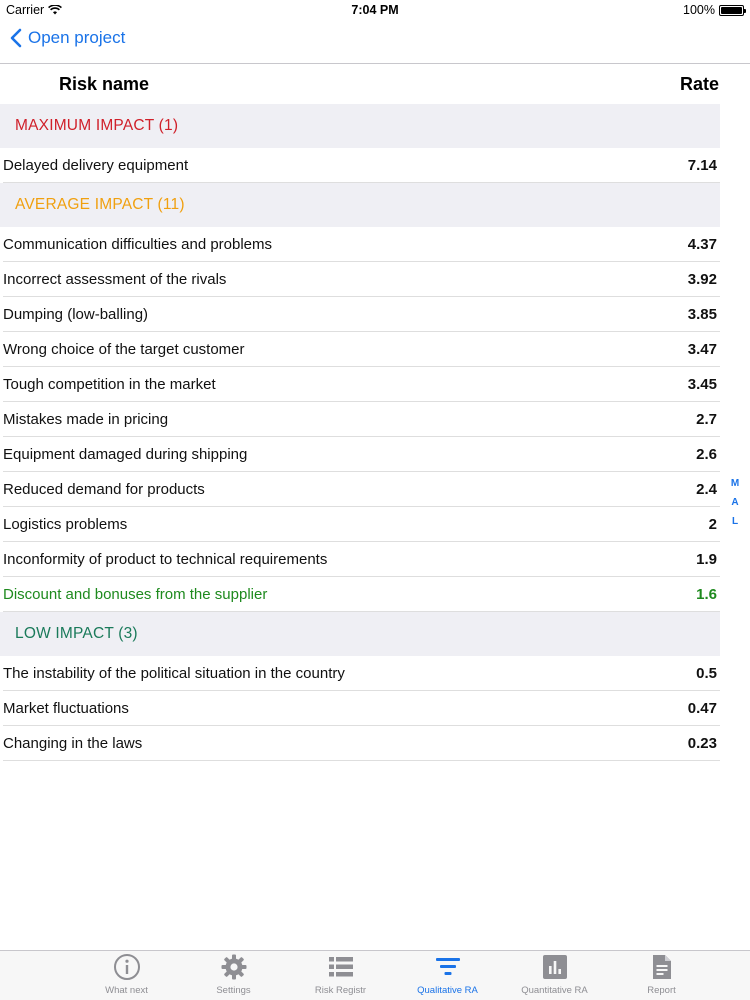  Describe the element at coordinates (706, 419) in the screenshot. I see `risk-rate: 2.7` at that location.